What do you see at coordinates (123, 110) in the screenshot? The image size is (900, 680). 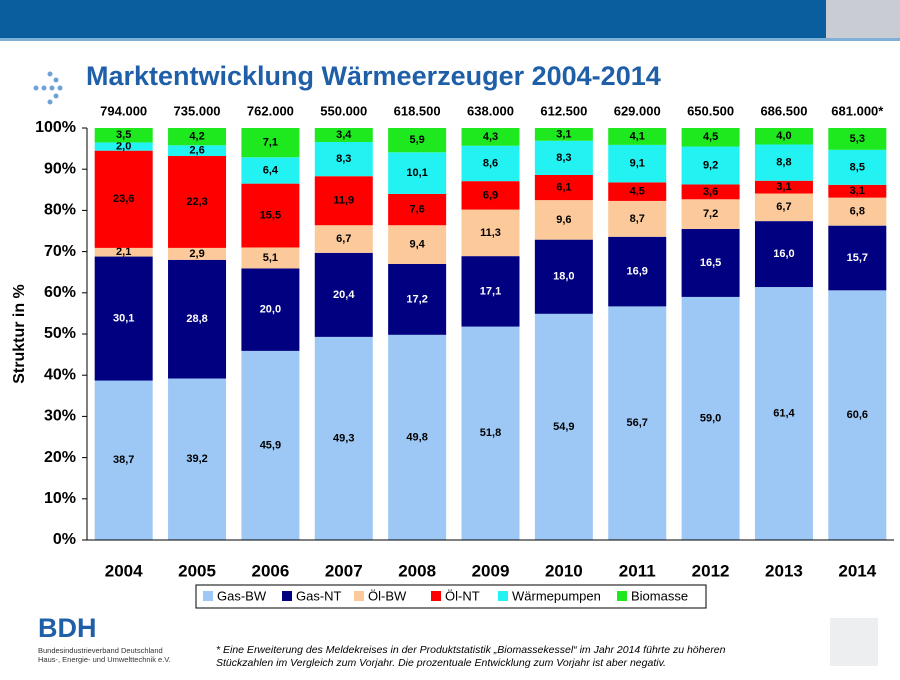 I see `total-label: 794.000` at bounding box center [123, 110].